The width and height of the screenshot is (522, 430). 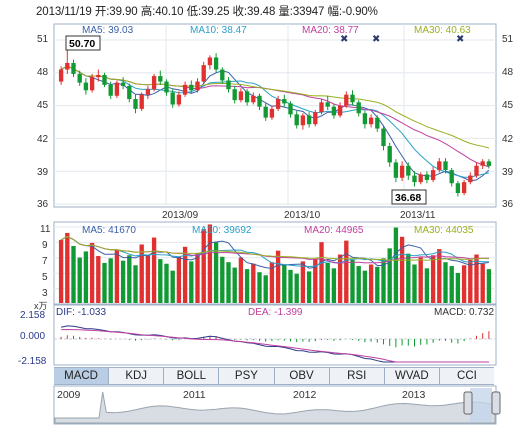 What do you see at coordinates (43, 72) in the screenshot?
I see `price-tick-left: 48` at bounding box center [43, 72].